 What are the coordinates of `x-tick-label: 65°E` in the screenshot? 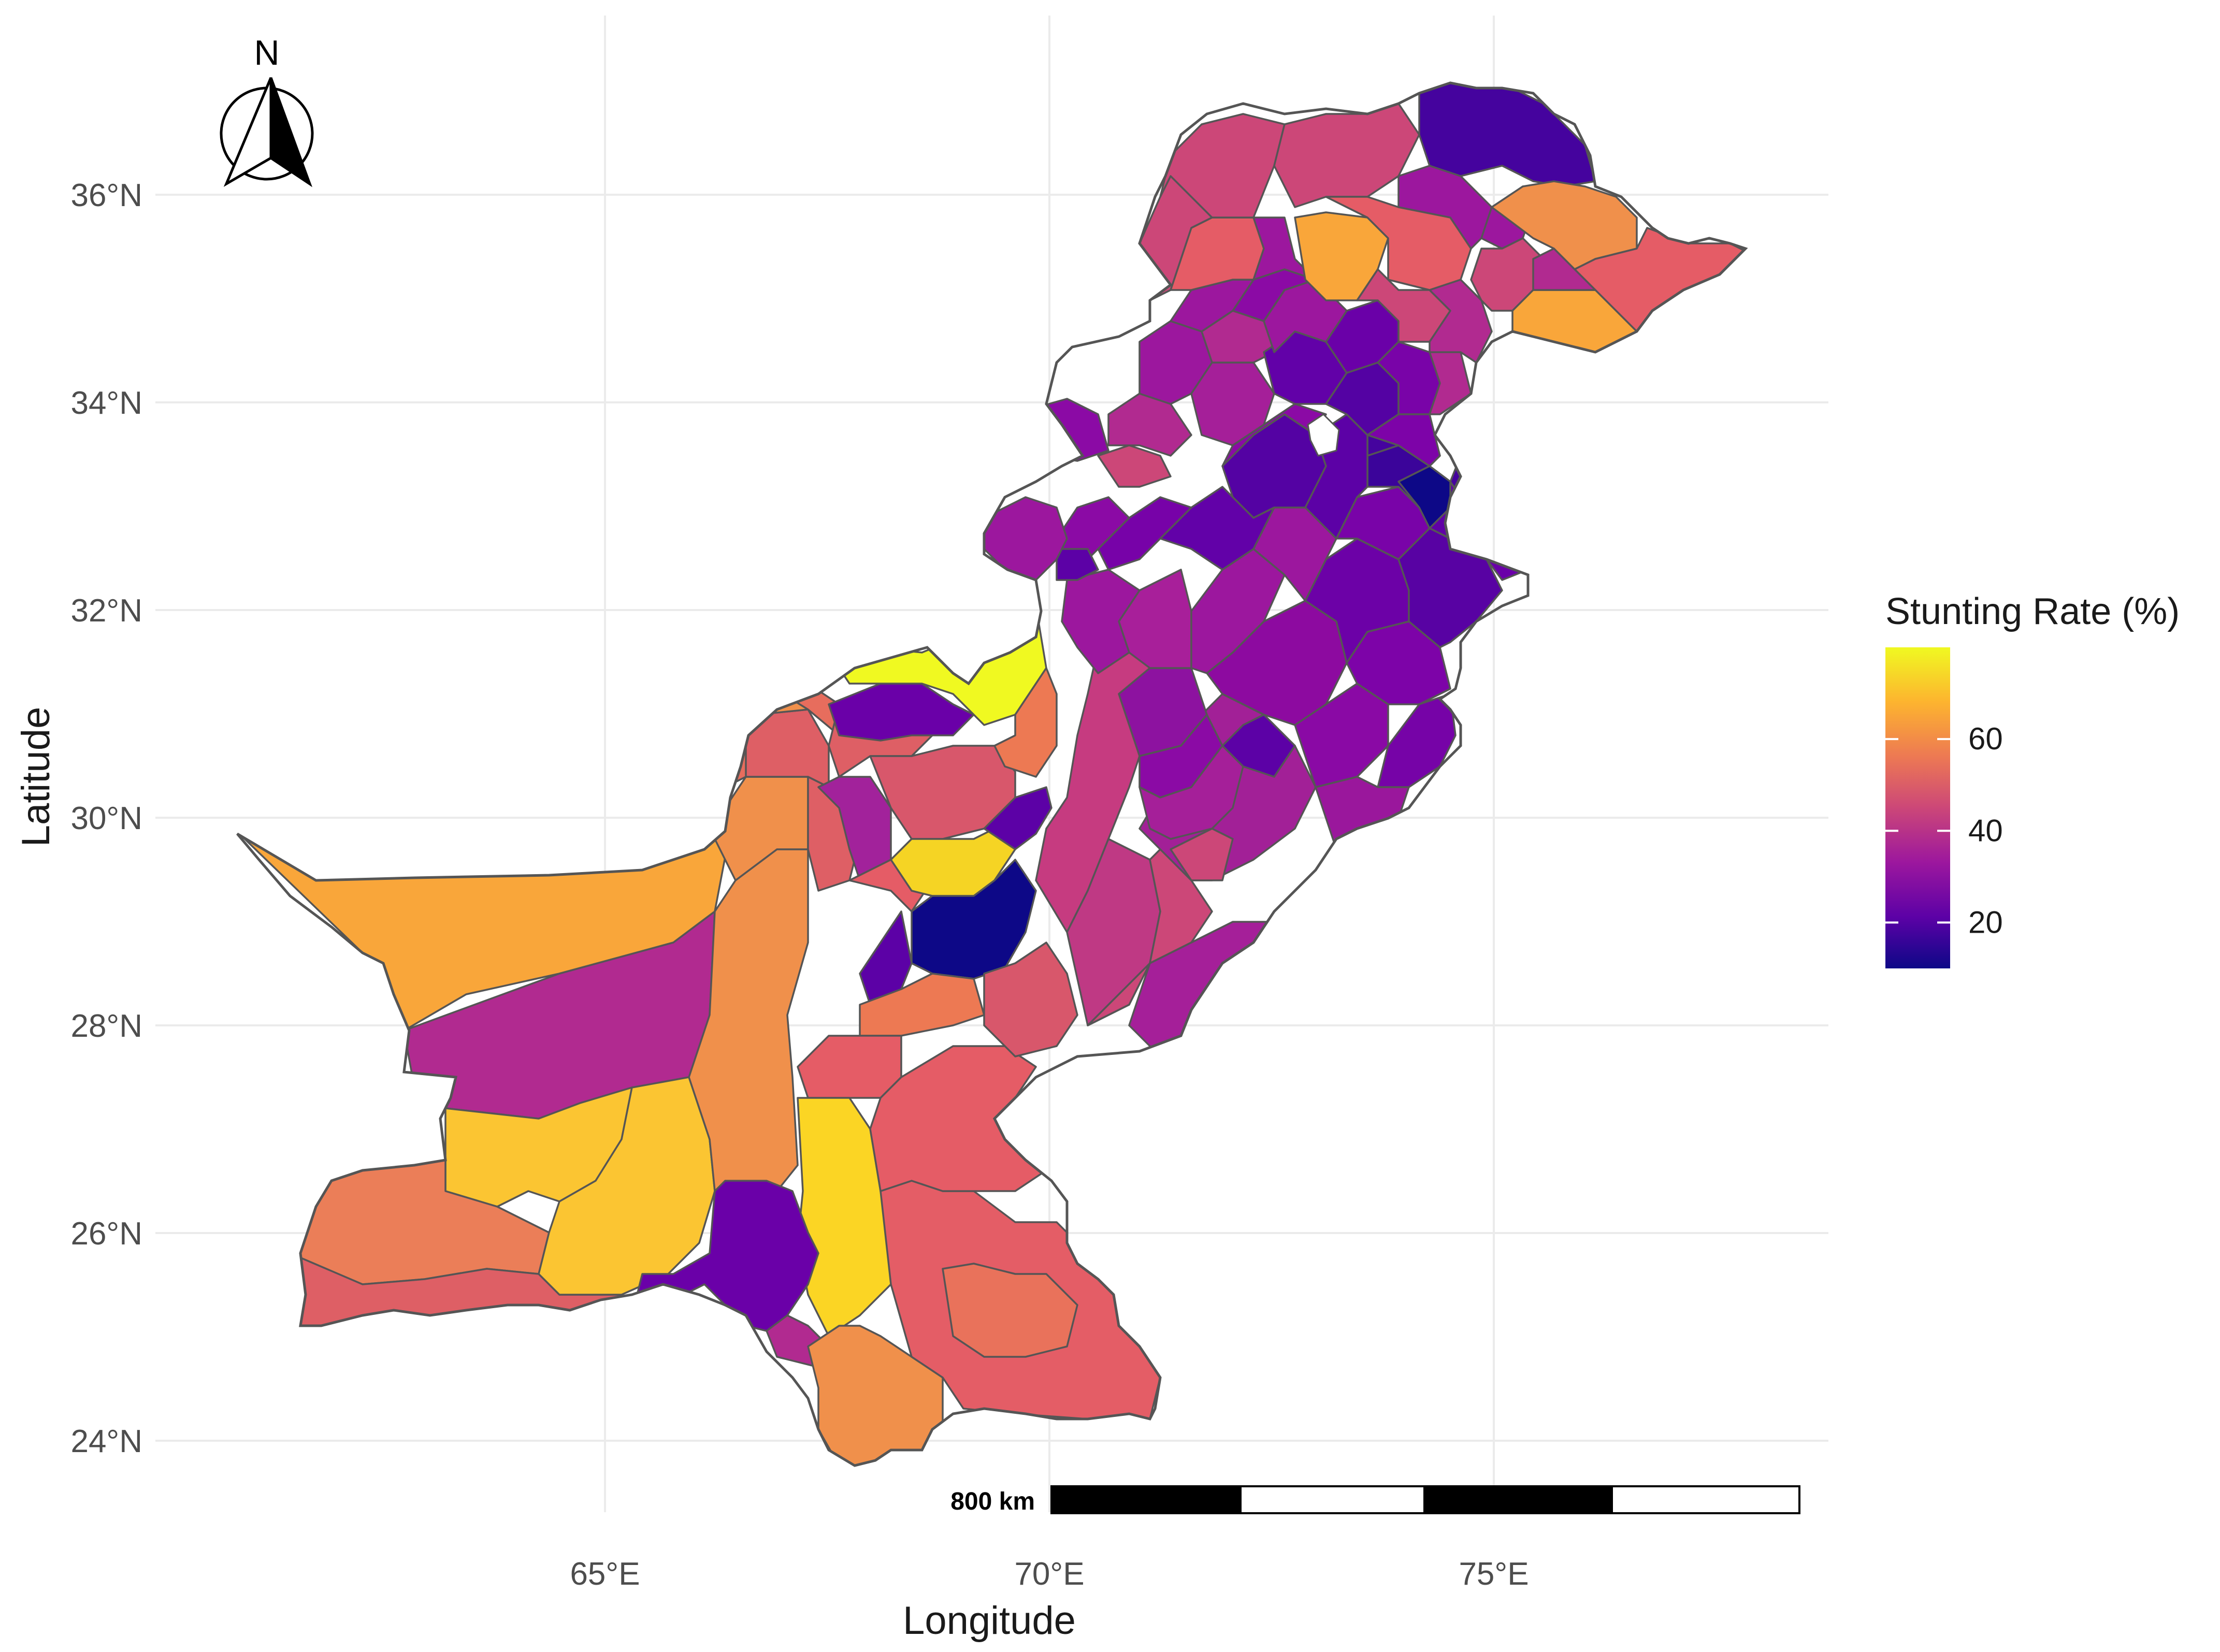 It's located at (605, 1574).